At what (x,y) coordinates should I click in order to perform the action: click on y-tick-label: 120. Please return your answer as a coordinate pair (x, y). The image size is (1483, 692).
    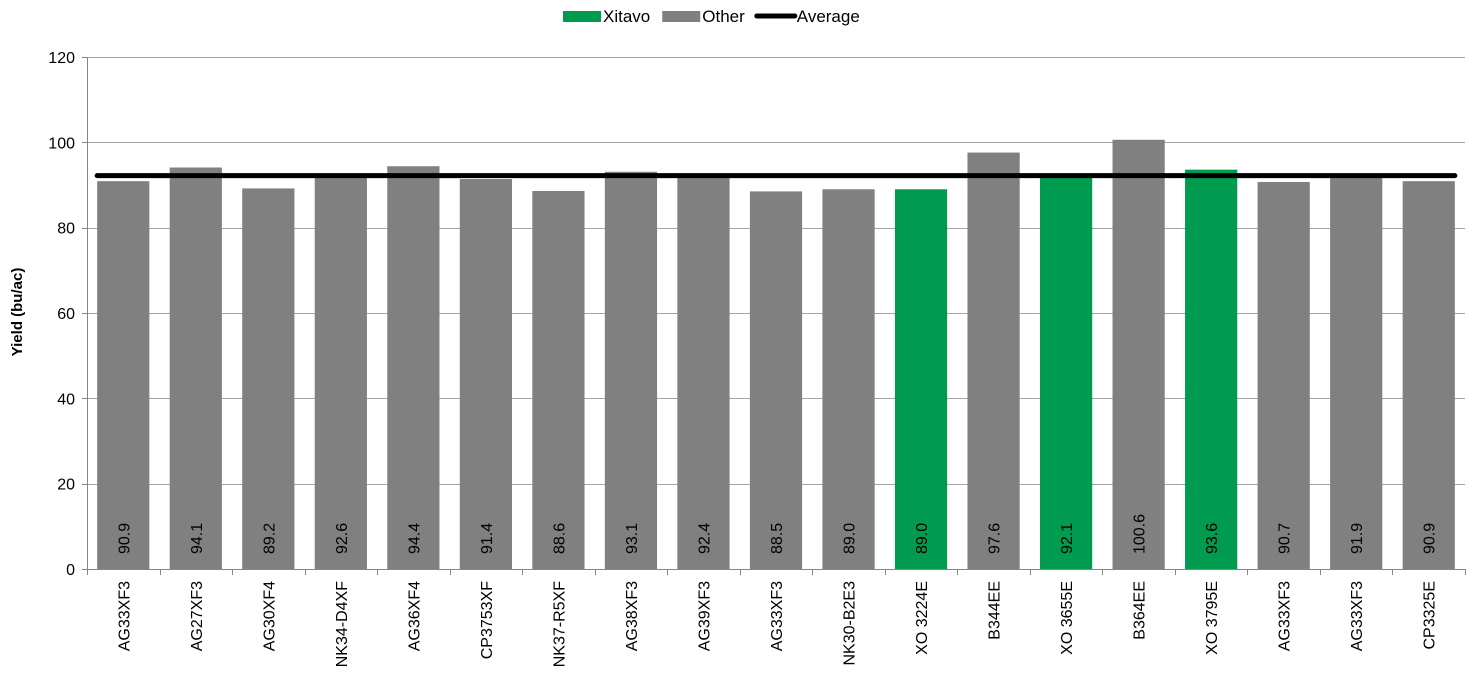
    Looking at the image, I should click on (61, 58).